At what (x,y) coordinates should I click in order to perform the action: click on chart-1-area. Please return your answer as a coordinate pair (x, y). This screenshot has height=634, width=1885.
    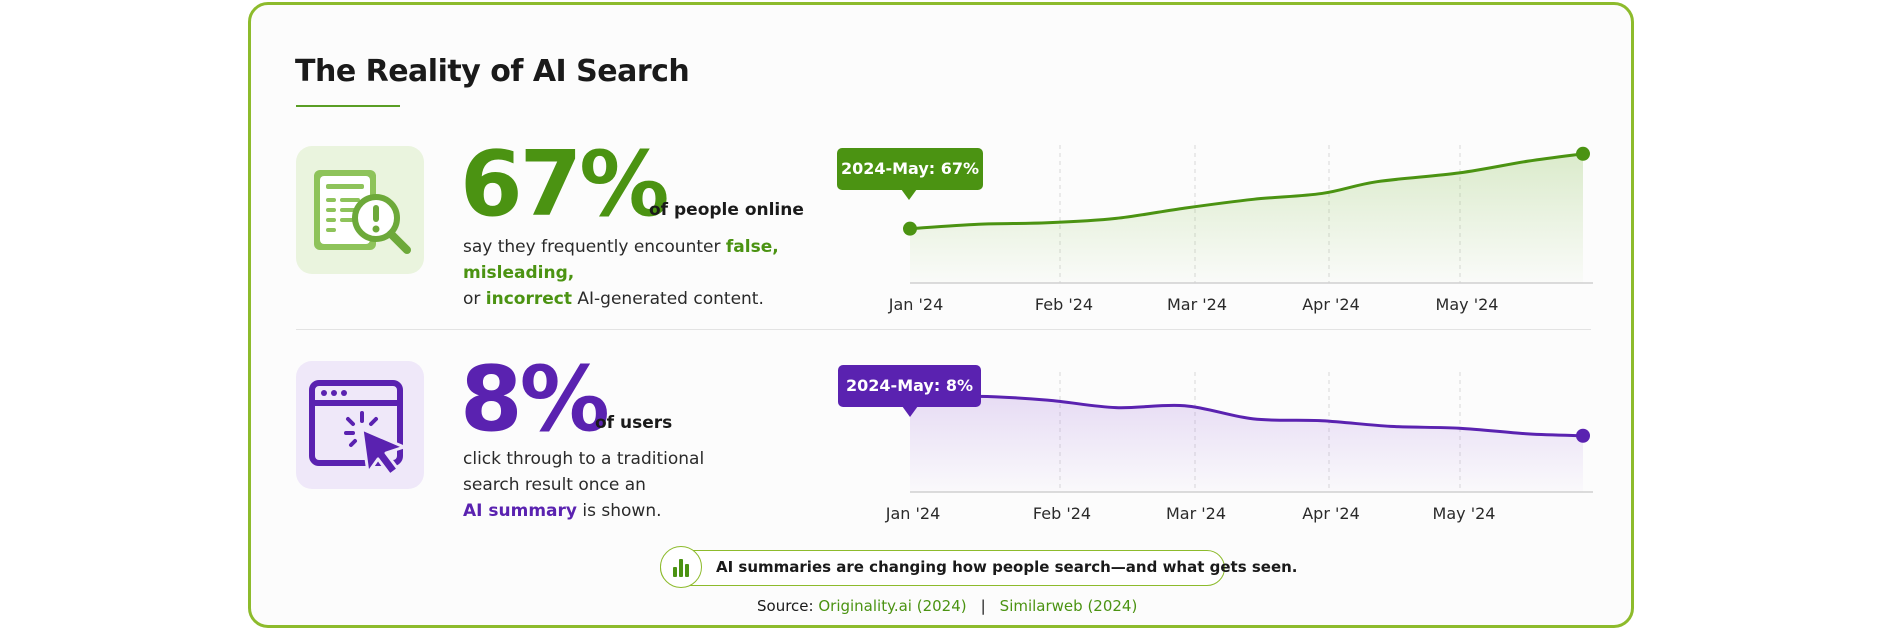
    Looking at the image, I should click on (1246, 218).